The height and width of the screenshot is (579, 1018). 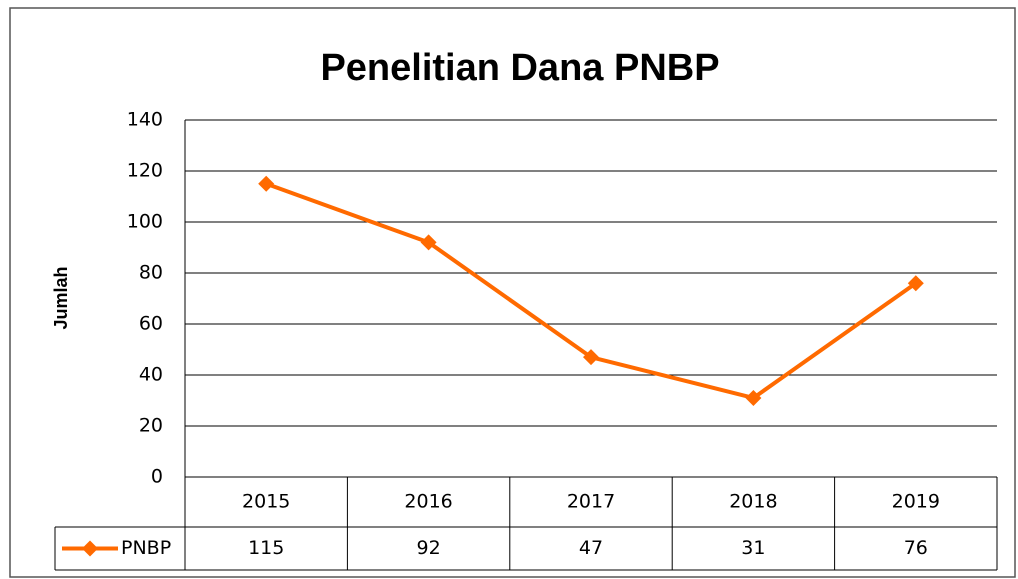 What do you see at coordinates (157, 477) in the screenshot?
I see `y-tick-label: 0` at bounding box center [157, 477].